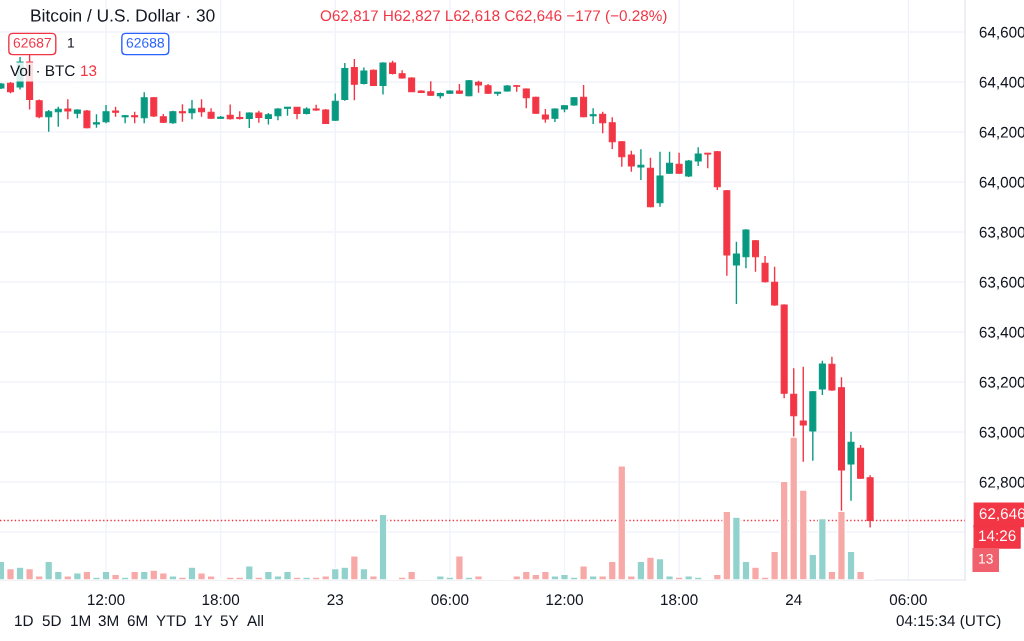 The height and width of the screenshot is (641, 1024). Describe the element at coordinates (255, 620) in the screenshot. I see `text: All` at that location.